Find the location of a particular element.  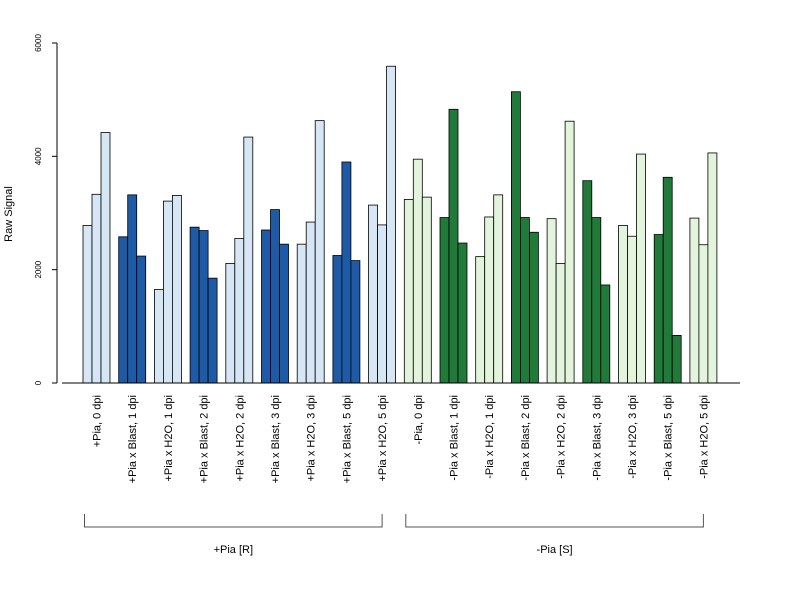

x-category-label: -Pia x Blast, 5 dpi is located at coordinates (669, 438).